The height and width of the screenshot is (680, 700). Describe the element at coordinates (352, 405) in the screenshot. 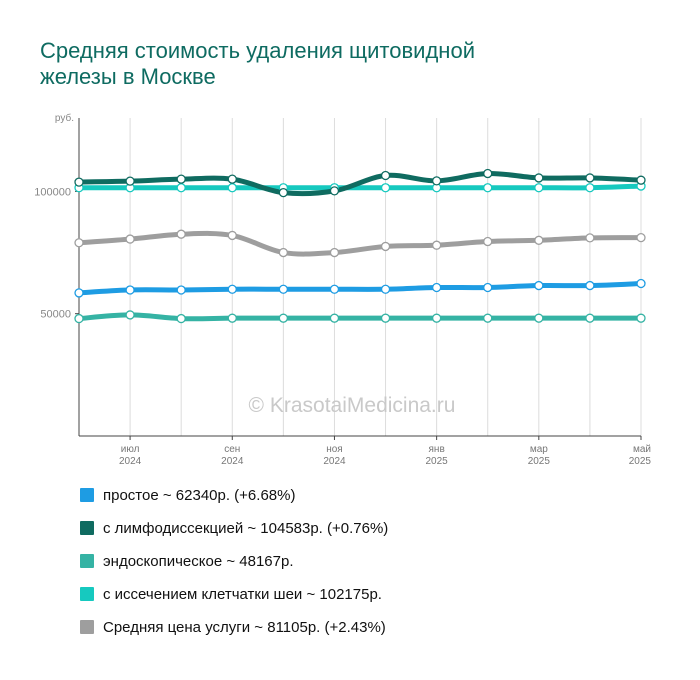

I see `watermark: © KrasotaiMedicina.ru` at that location.